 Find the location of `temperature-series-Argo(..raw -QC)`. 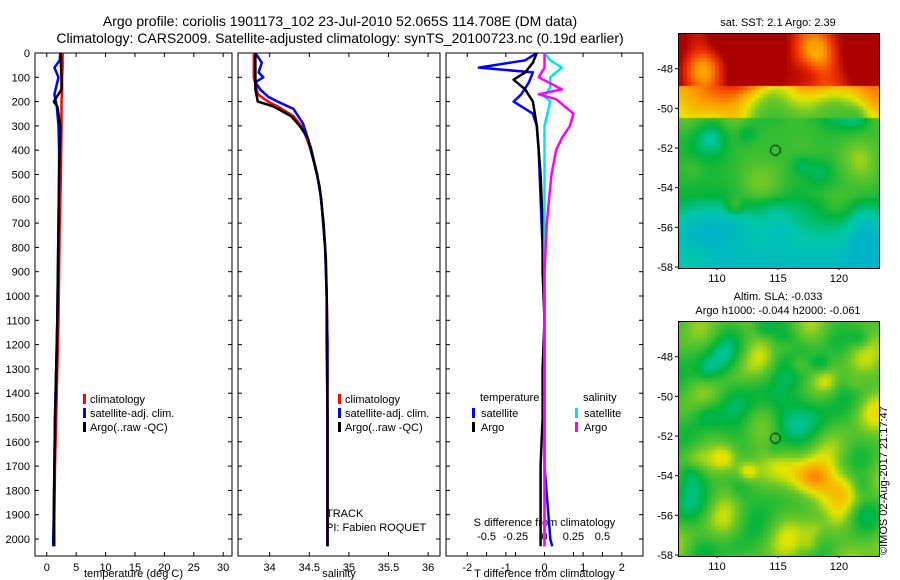

temperature-series-Argo(..raw -QC) is located at coordinates (57, 300).